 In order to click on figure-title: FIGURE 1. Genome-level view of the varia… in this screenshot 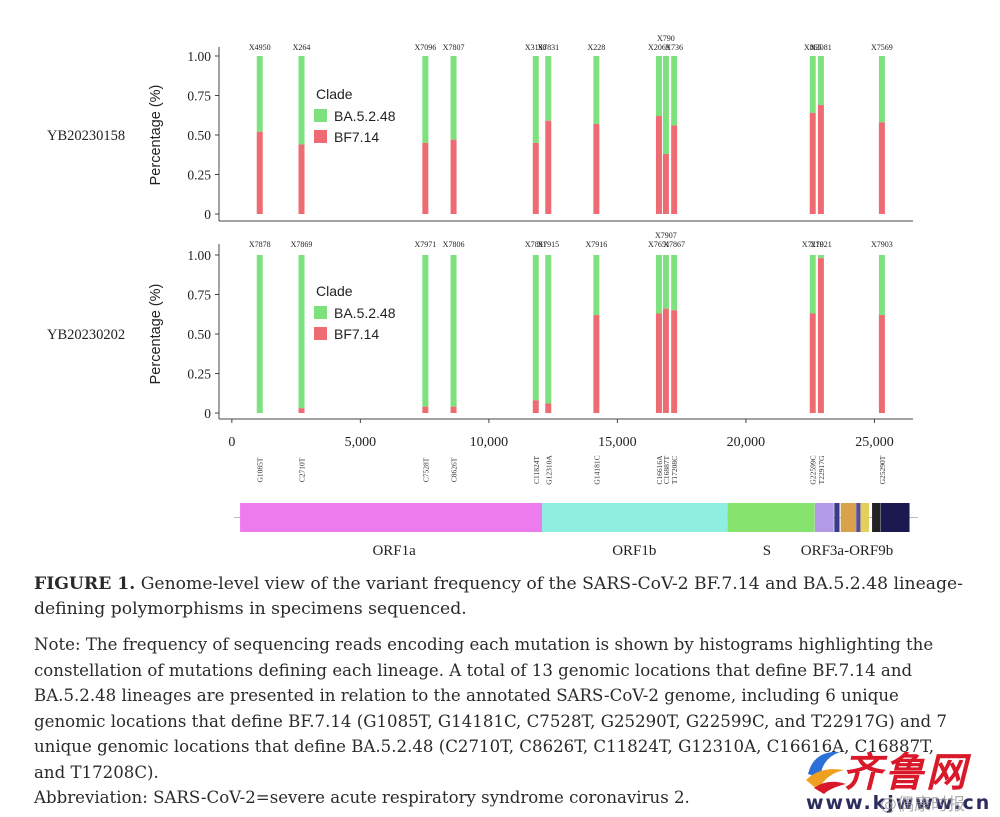, I will do `click(499, 597)`.